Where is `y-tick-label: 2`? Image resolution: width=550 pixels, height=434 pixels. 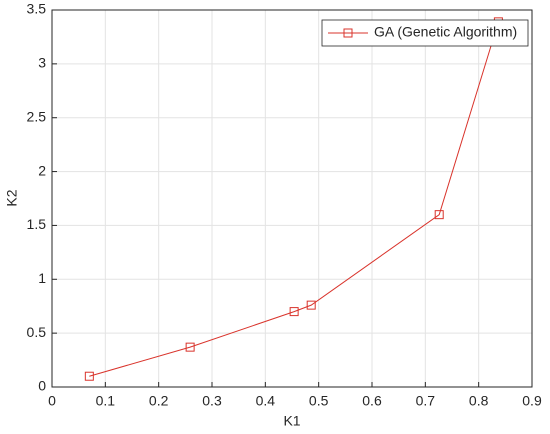 y-tick-label: 2 is located at coordinates (42, 170).